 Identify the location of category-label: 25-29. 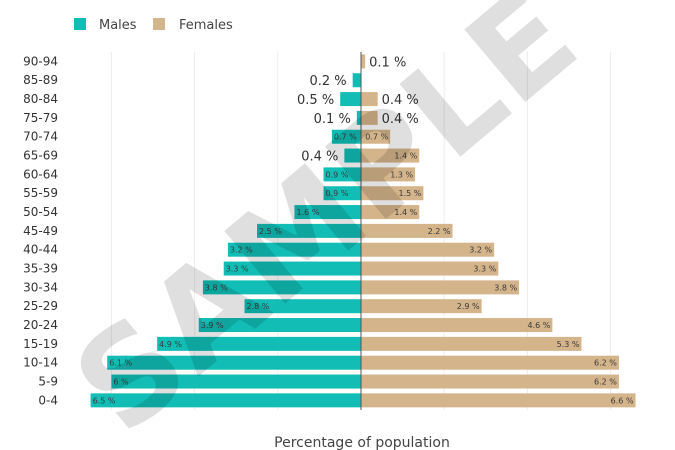
(40, 306).